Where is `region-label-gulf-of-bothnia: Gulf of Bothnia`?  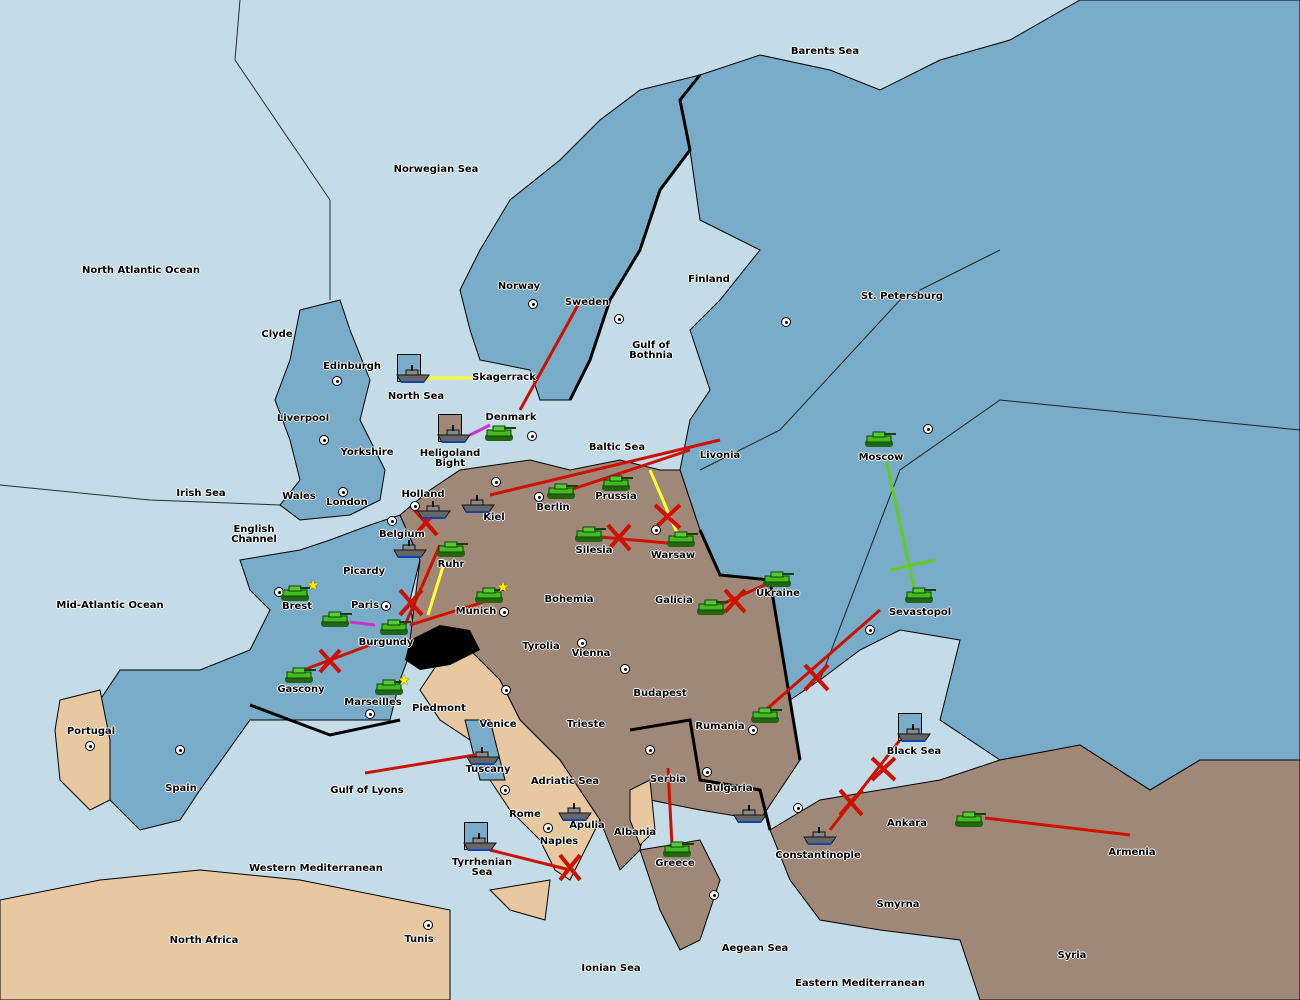
region-label-gulf-of-bothnia: Gulf of Bothnia is located at coordinates (651, 350).